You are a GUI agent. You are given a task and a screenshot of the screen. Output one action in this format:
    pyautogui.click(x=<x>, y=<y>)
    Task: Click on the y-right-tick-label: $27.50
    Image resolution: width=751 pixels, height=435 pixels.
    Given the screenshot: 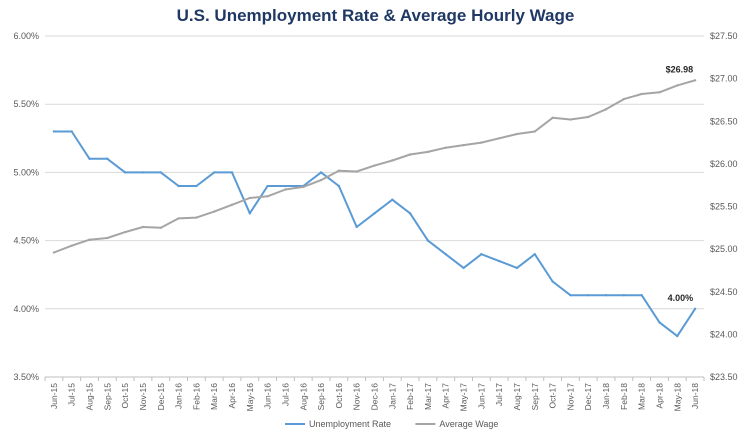 What is the action you would take?
    pyautogui.click(x=724, y=36)
    